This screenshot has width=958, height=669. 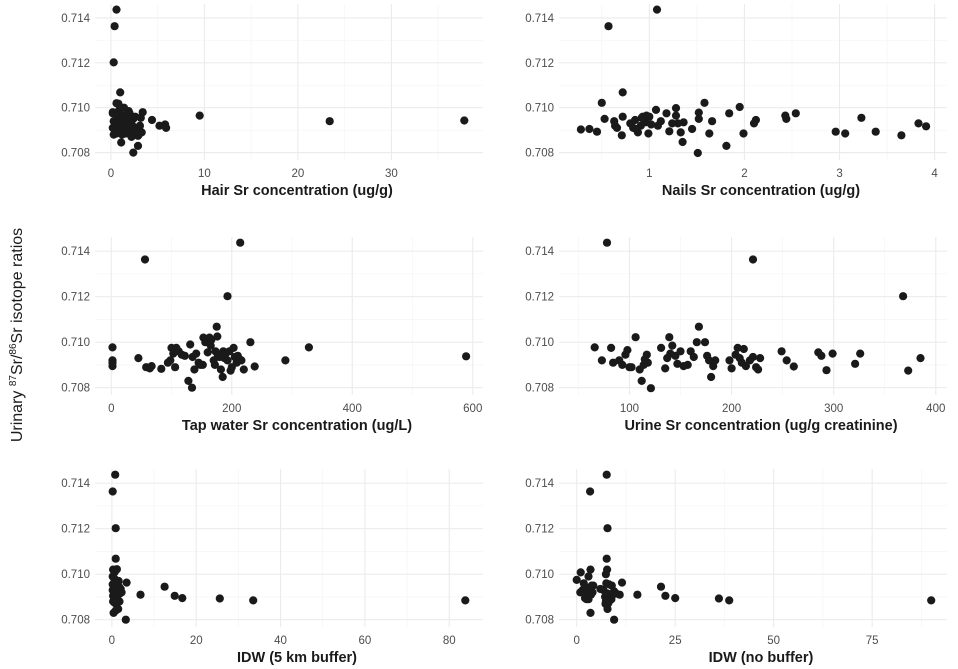 What do you see at coordinates (577, 641) in the screenshot?
I see `x-tick-label: 0` at bounding box center [577, 641].